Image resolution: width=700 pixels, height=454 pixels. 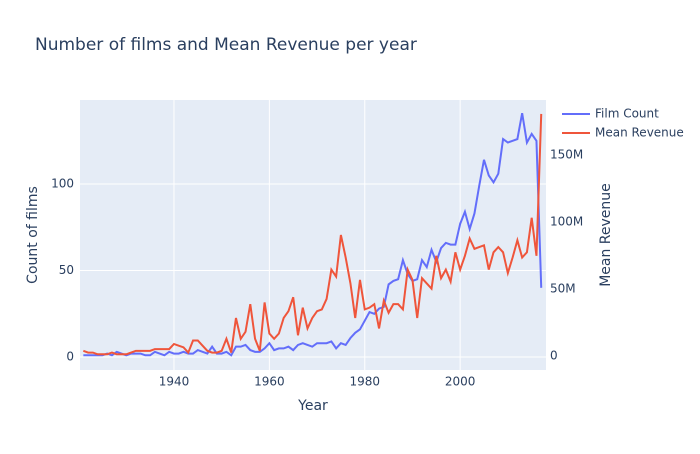 I want to click on y-axis-title: Count of films, so click(x=33, y=235).